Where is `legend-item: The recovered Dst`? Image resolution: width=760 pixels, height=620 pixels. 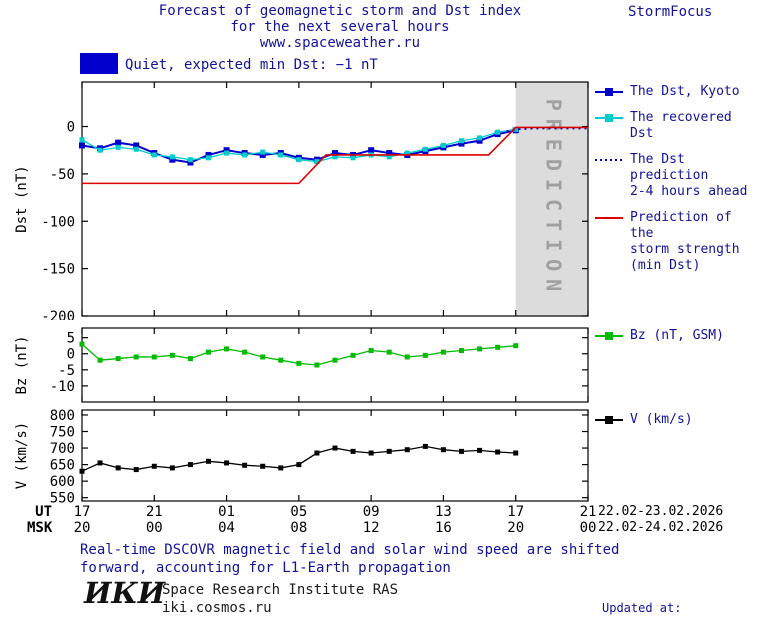 legend-item: The recovered Dst is located at coordinates (677, 126).